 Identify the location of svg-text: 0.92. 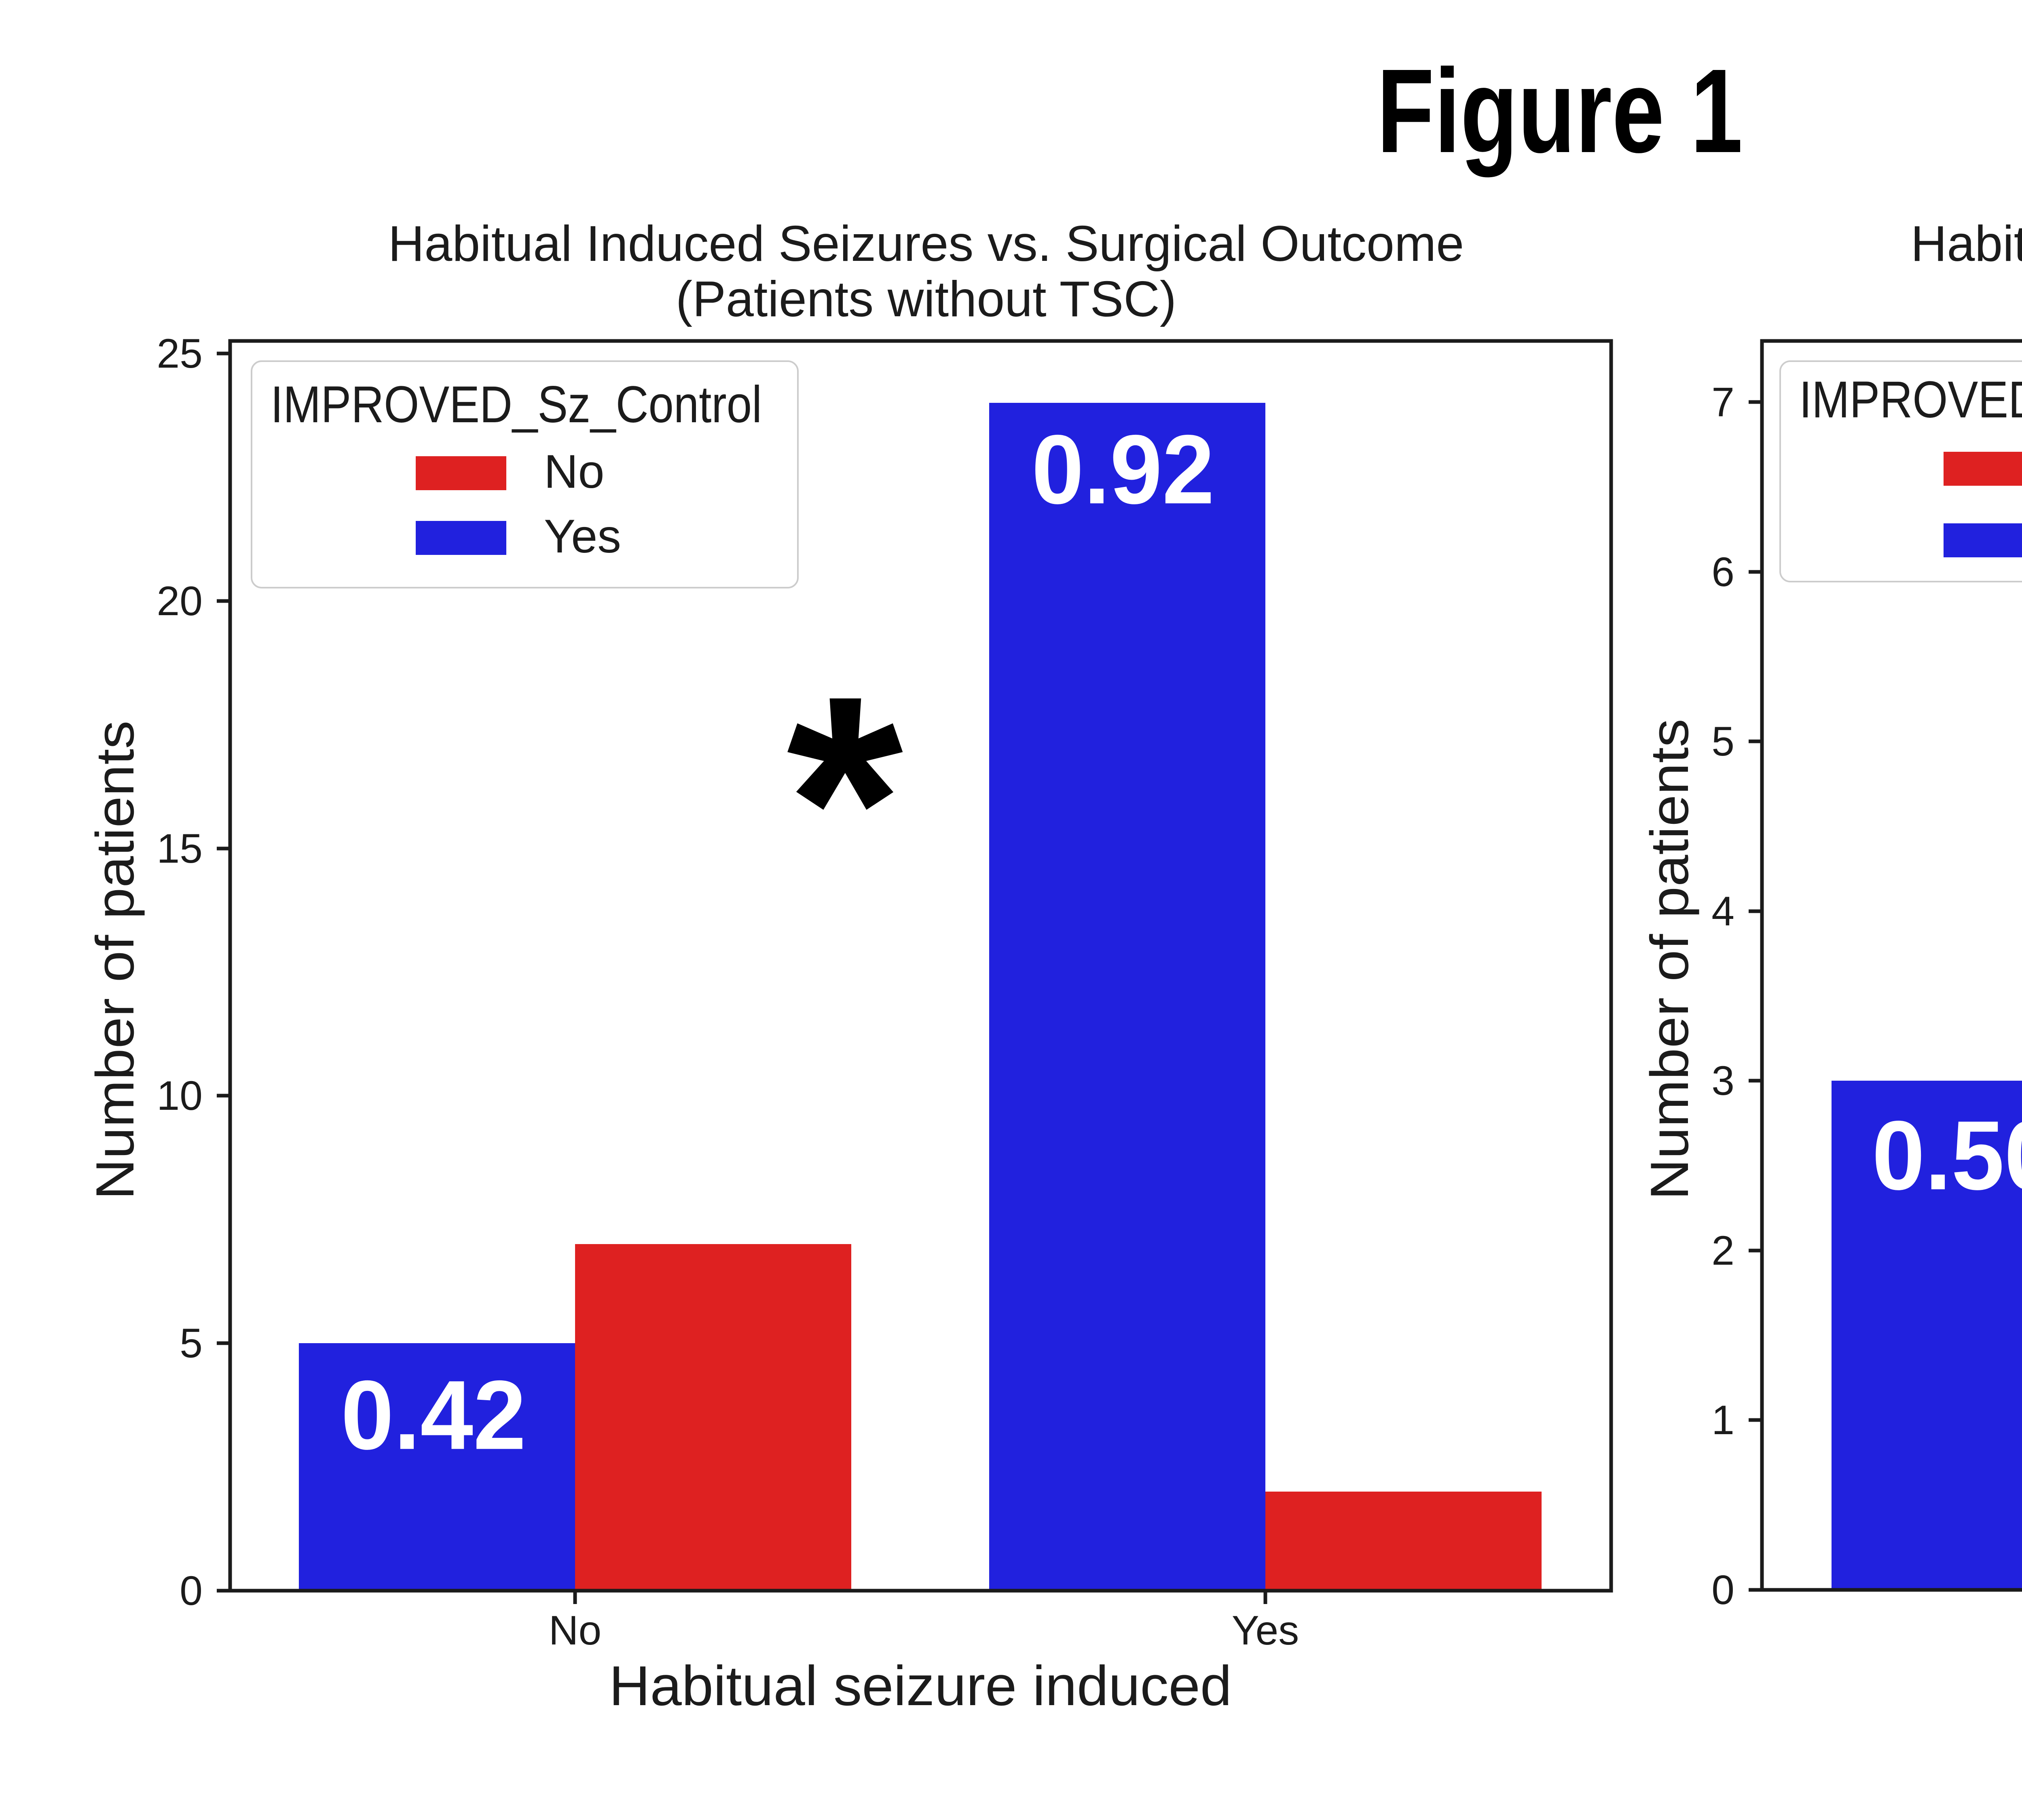
(1123, 470).